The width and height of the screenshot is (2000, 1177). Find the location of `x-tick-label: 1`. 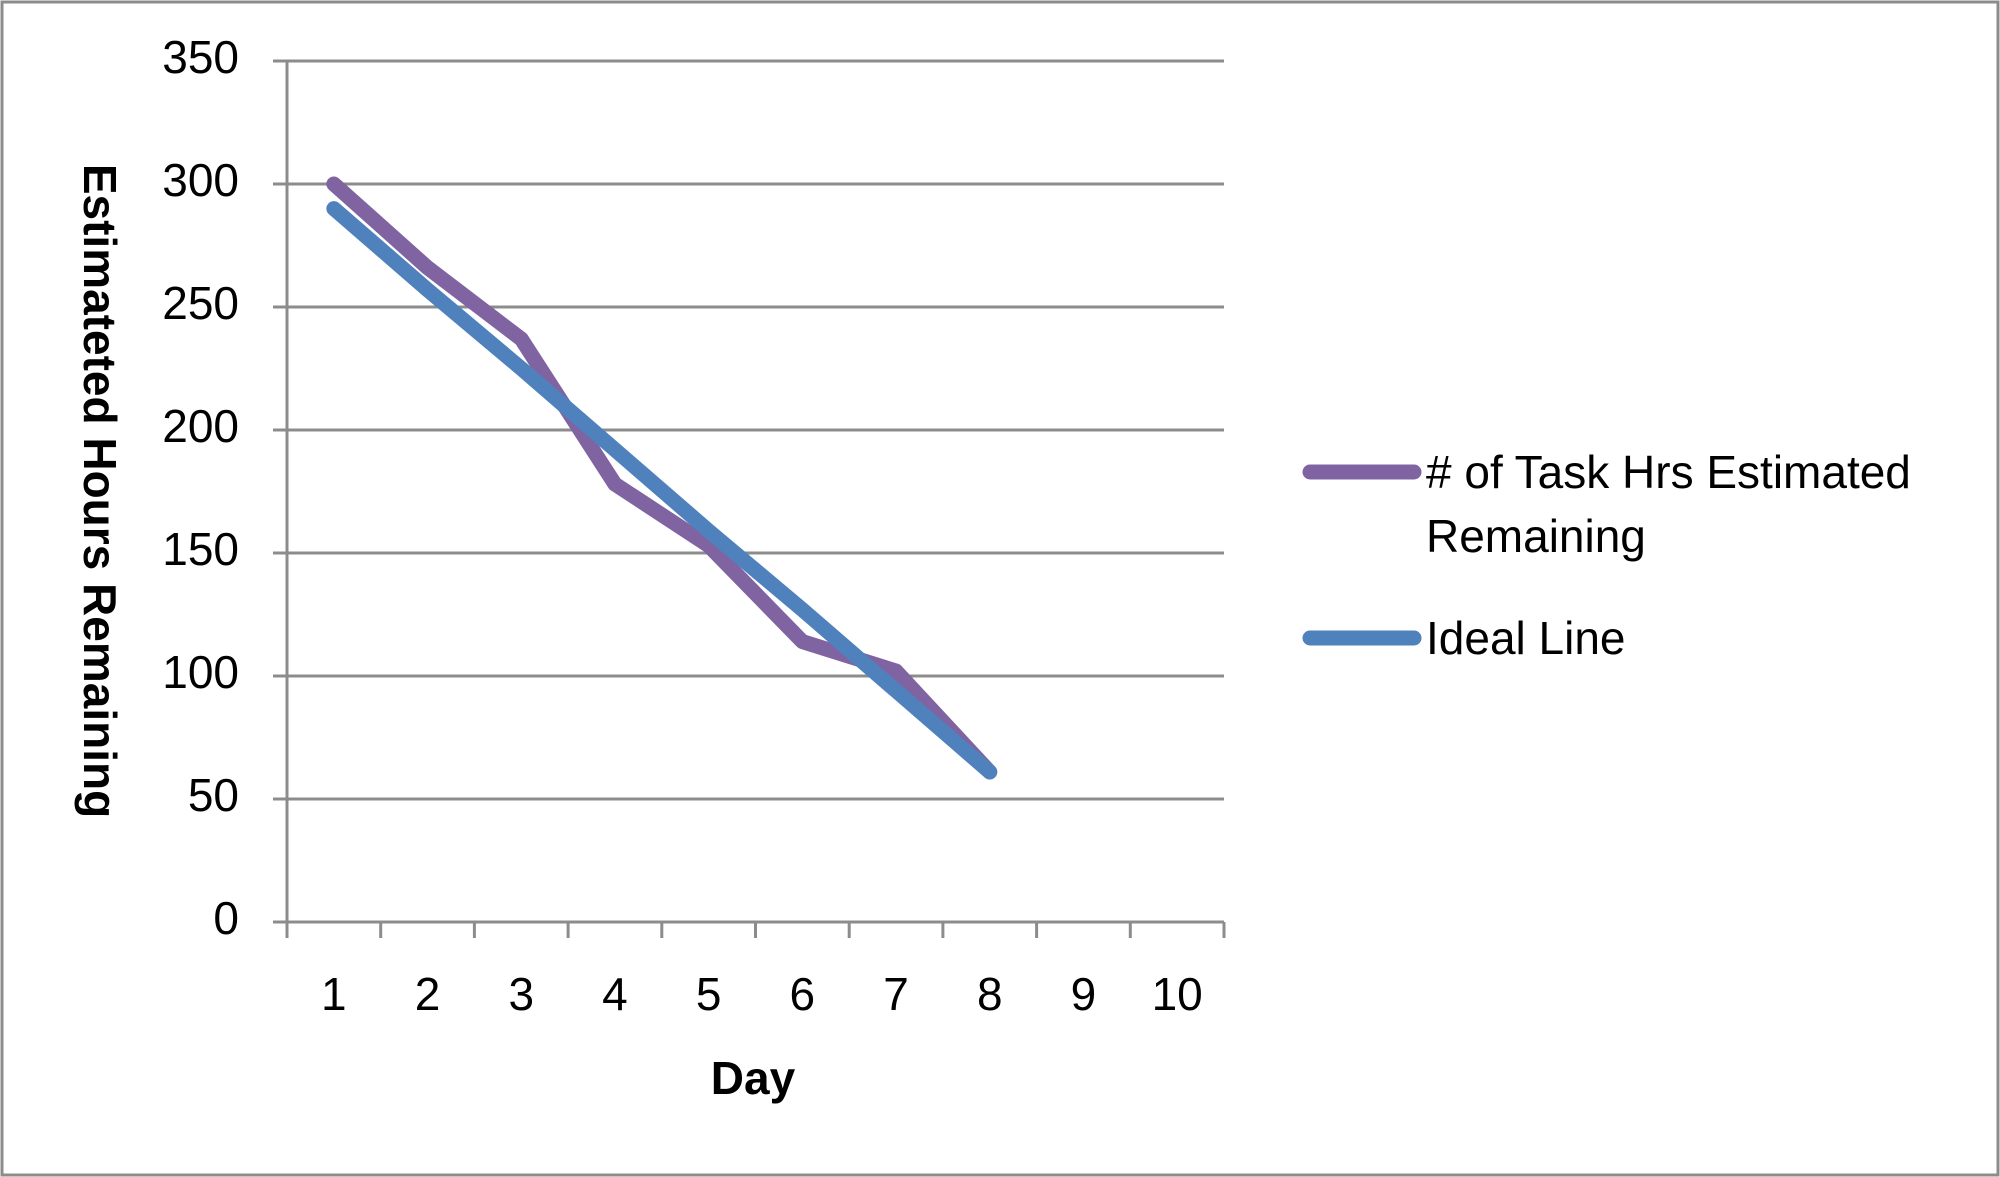

x-tick-label: 1 is located at coordinates (334, 994).